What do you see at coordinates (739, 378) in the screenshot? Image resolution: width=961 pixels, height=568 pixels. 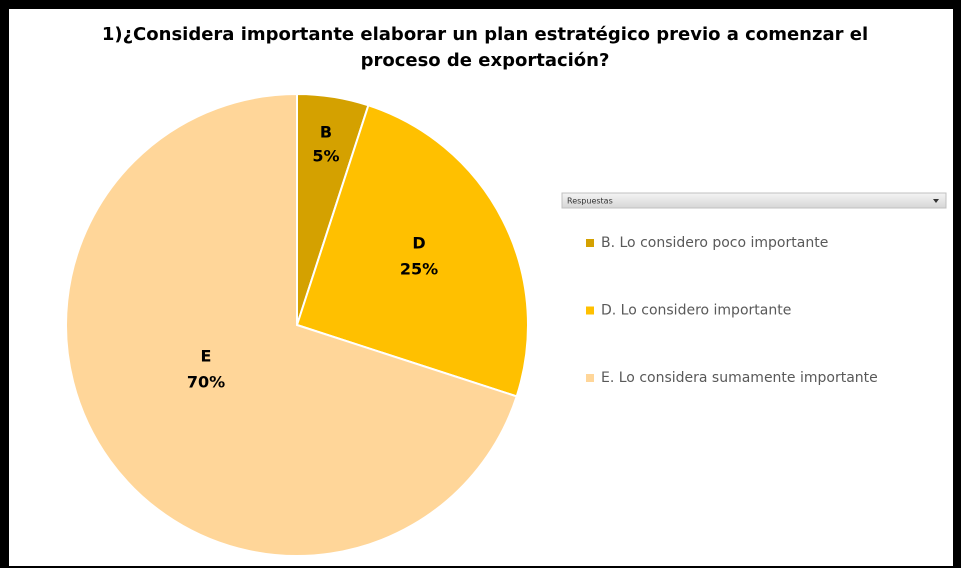 I see `legend-label: E. Lo considera sumamente importante` at bounding box center [739, 378].